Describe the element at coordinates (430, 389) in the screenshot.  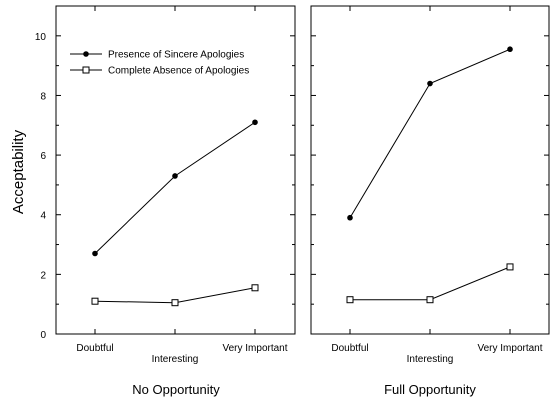
I see `panel-title: Full Opportunity` at that location.